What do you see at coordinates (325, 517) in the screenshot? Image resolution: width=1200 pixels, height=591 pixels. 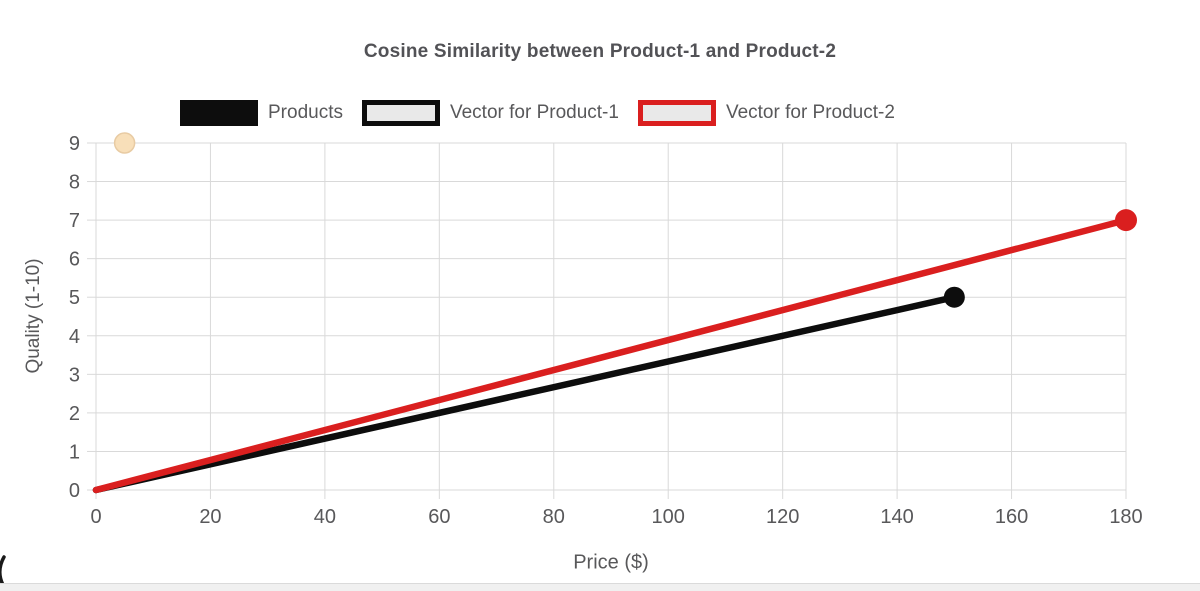 I see `x-tick-label: 40` at bounding box center [325, 517].